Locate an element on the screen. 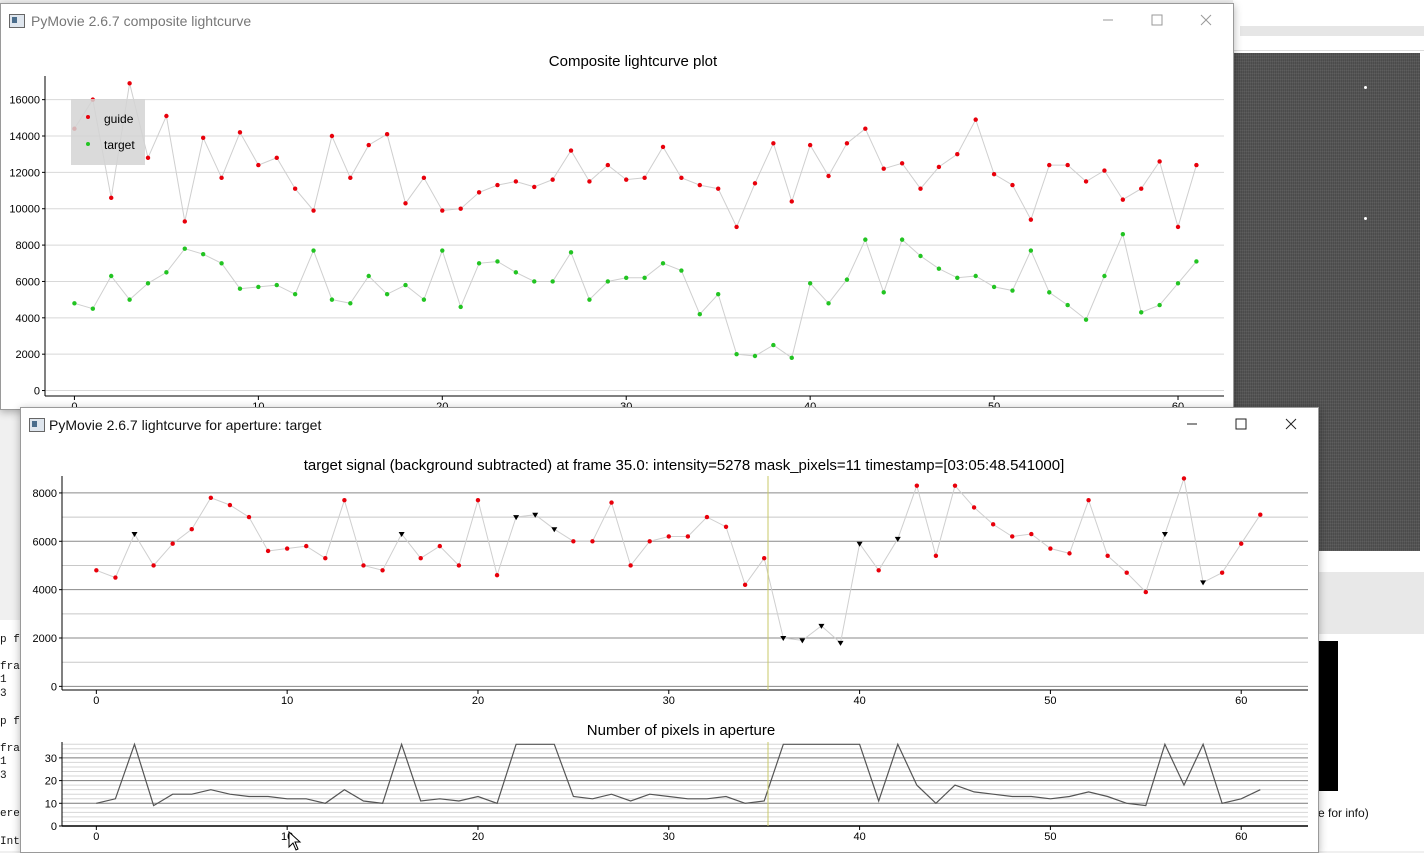  maximize-icon is located at coordinates (1241, 424).